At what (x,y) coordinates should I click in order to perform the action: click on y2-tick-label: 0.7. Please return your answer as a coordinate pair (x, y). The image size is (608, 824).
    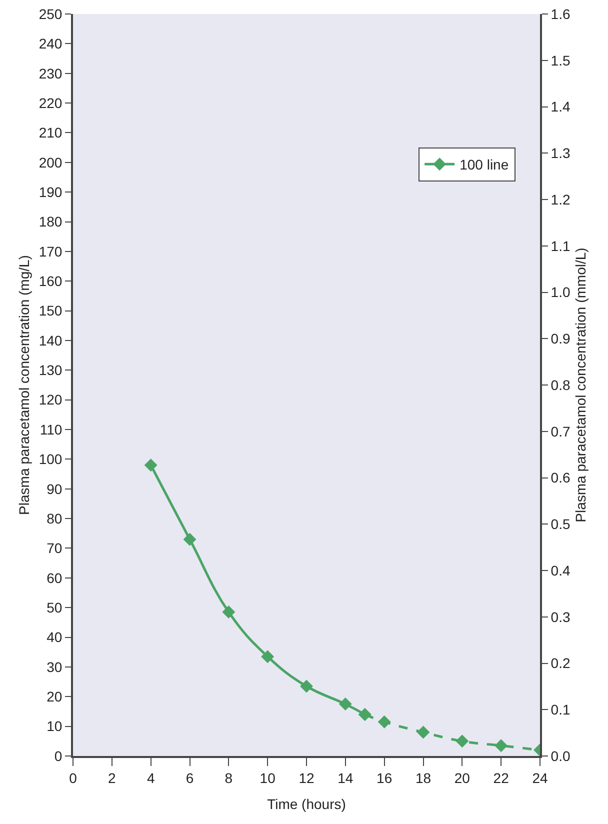
    Looking at the image, I should click on (560, 431).